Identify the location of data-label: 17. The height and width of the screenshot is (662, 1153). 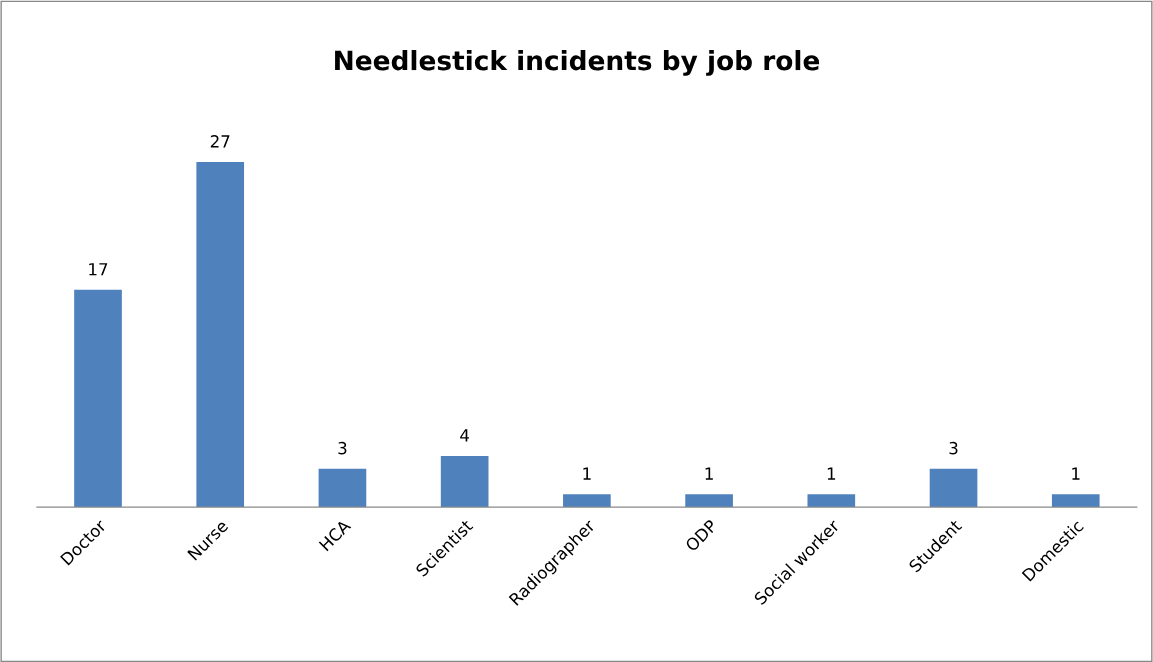
(98, 269).